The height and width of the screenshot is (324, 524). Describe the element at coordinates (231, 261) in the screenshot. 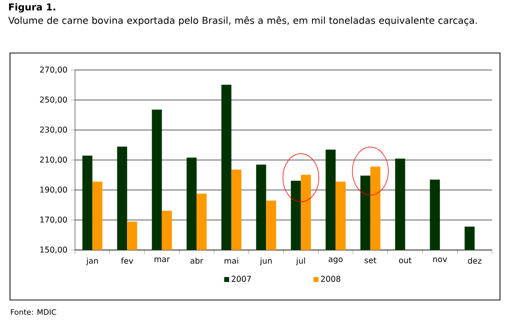

I see `x-tick-label: mai` at that location.